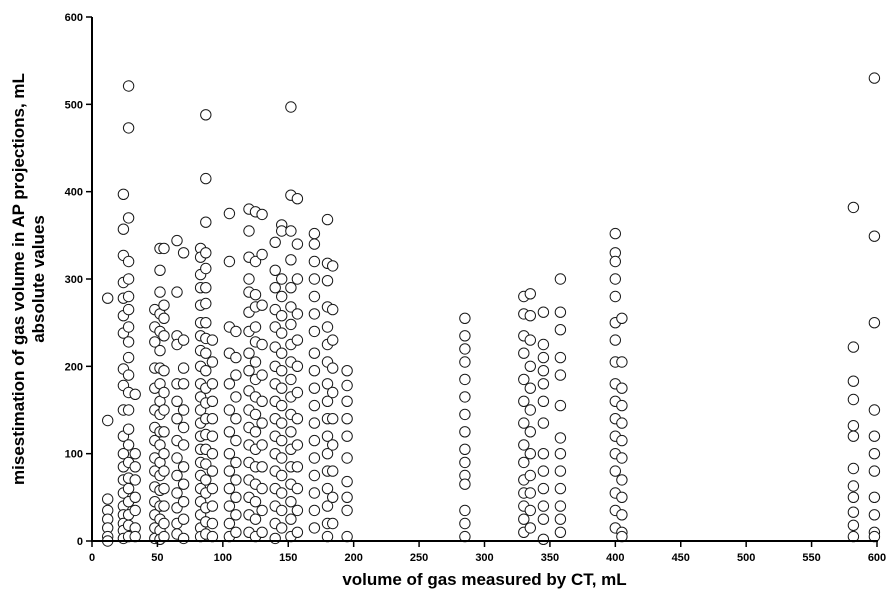 The image size is (889, 596). What do you see at coordinates (74, 455) in the screenshot?
I see `y-tick-label: 100` at bounding box center [74, 455].